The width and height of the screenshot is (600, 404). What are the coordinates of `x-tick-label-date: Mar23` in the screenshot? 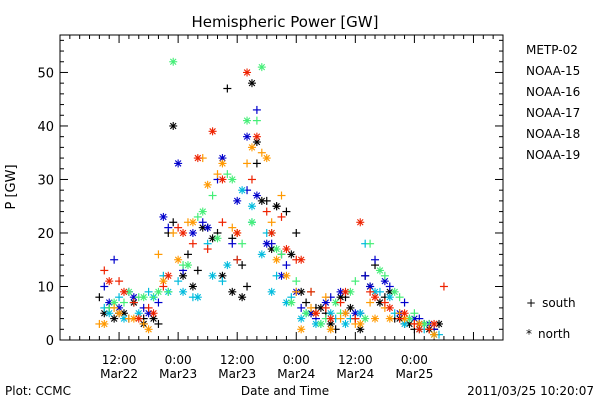 It's located at (178, 374).